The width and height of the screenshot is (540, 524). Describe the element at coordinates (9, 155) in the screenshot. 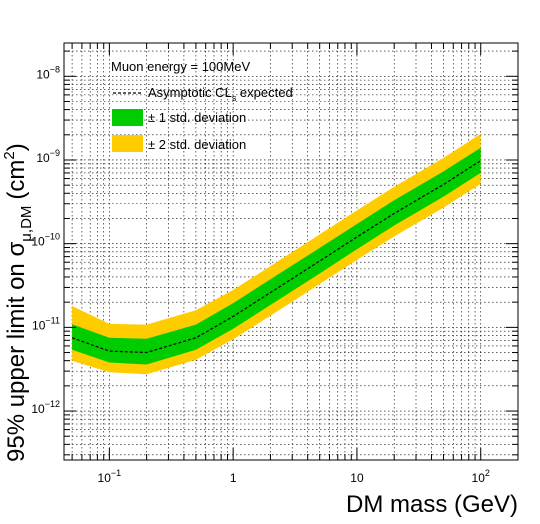

I see `y-axis-title-units-sup: 2` at that location.